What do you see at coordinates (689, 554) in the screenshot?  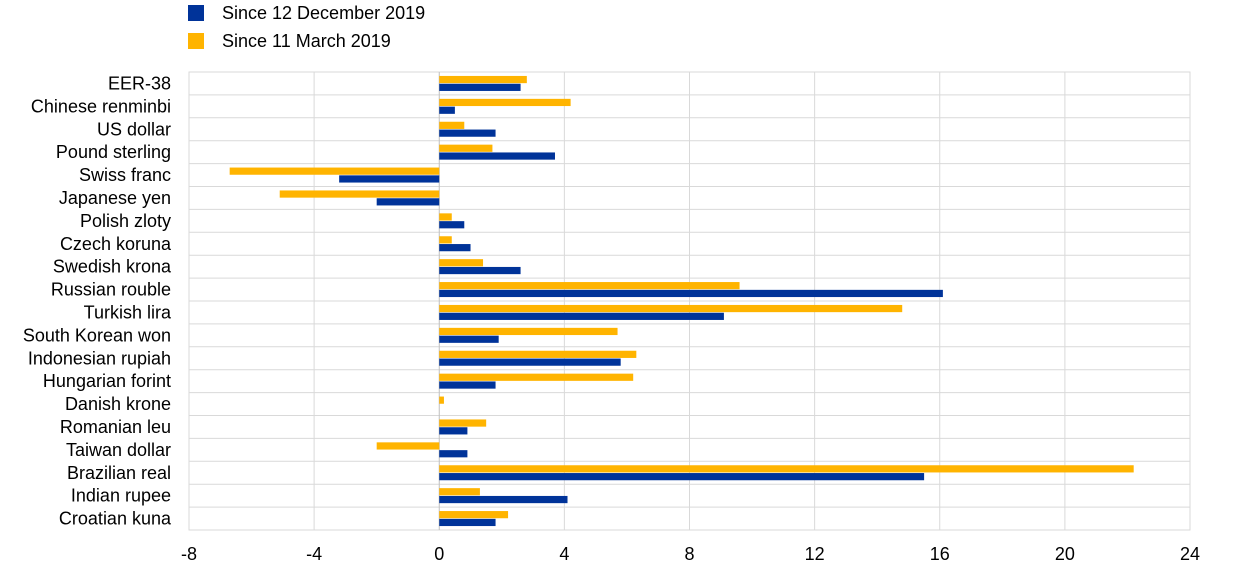 I see `x-tick-label: 8` at bounding box center [689, 554].